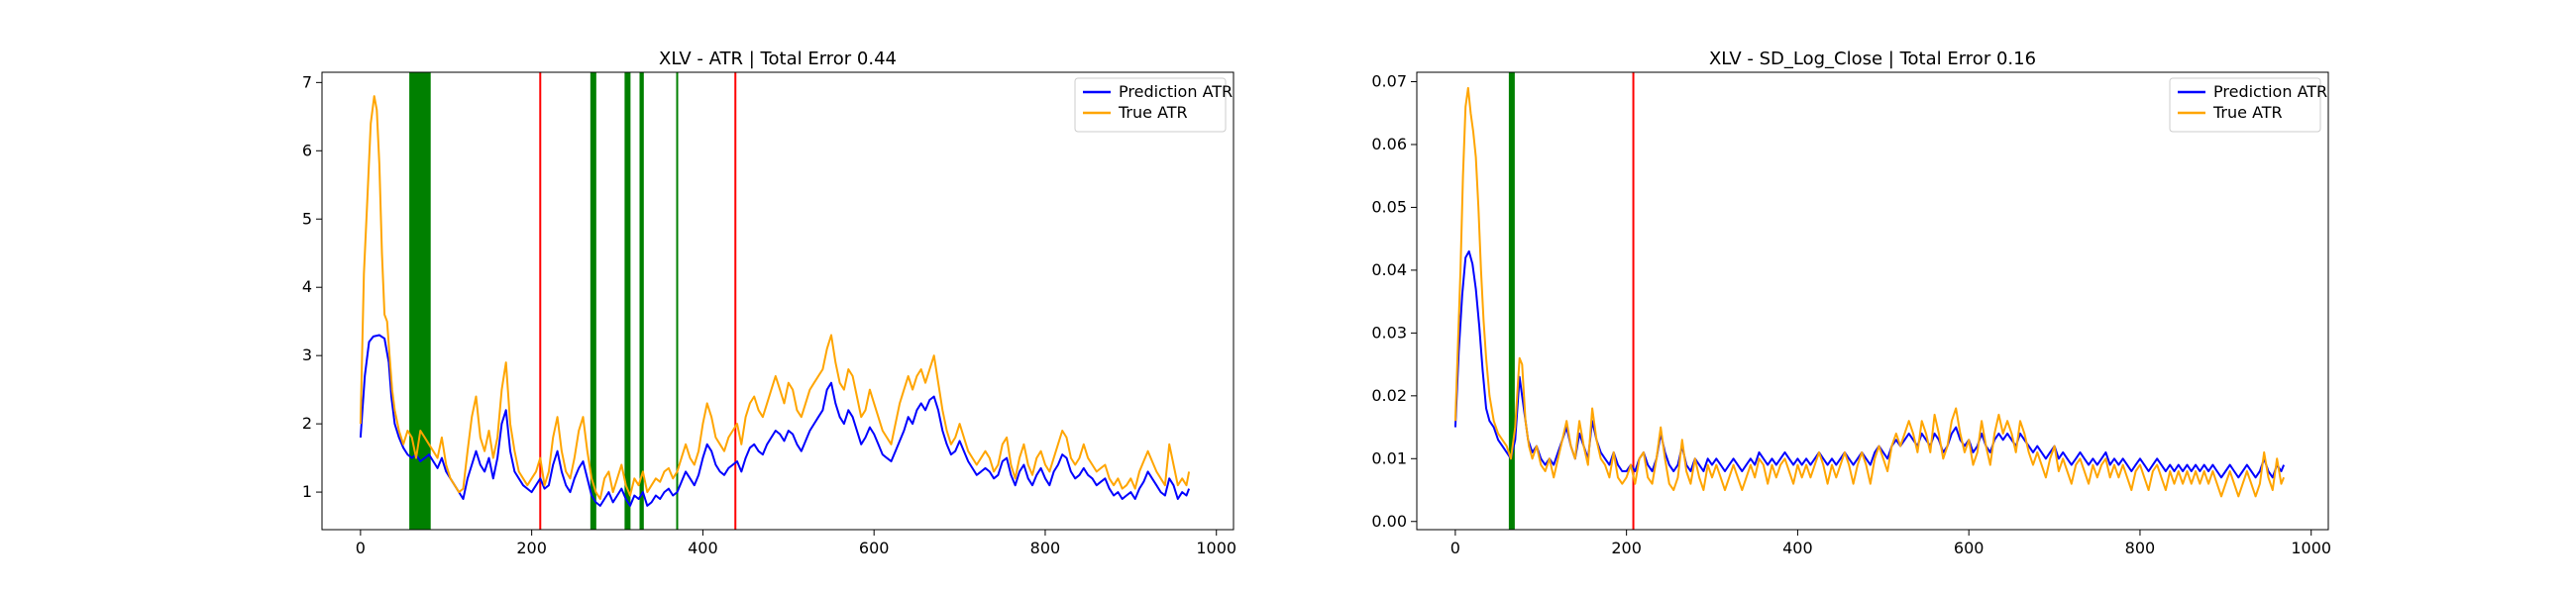 The width and height of the screenshot is (2576, 594). What do you see at coordinates (307, 150) in the screenshot?
I see `y-tick-label: 6` at bounding box center [307, 150].